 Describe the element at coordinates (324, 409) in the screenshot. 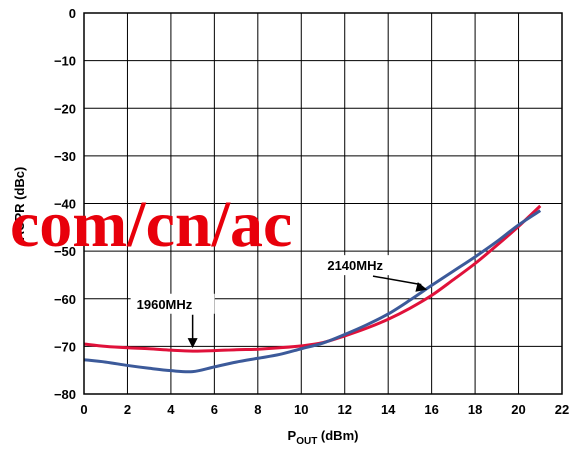

I see `x-tick-labels: 0 2 4 6 8 10 12 14 16 18 20 22` at that location.